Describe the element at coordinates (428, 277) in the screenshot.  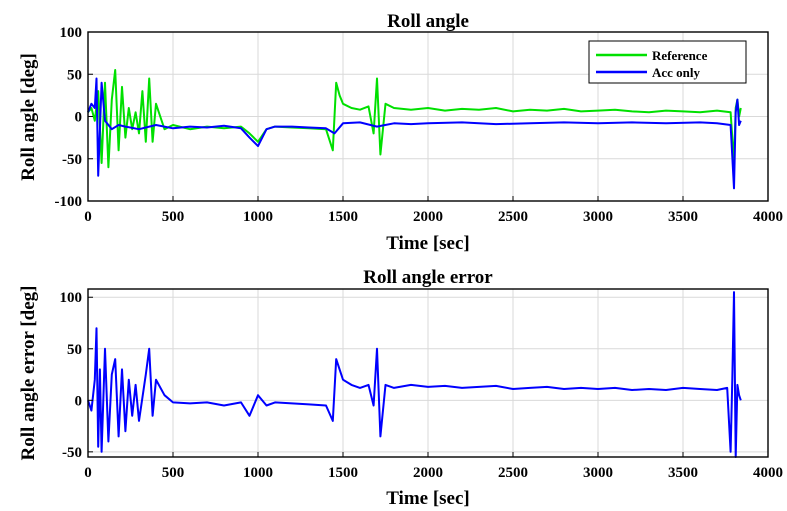
I see `chart-title: Roll angle error` at that location.